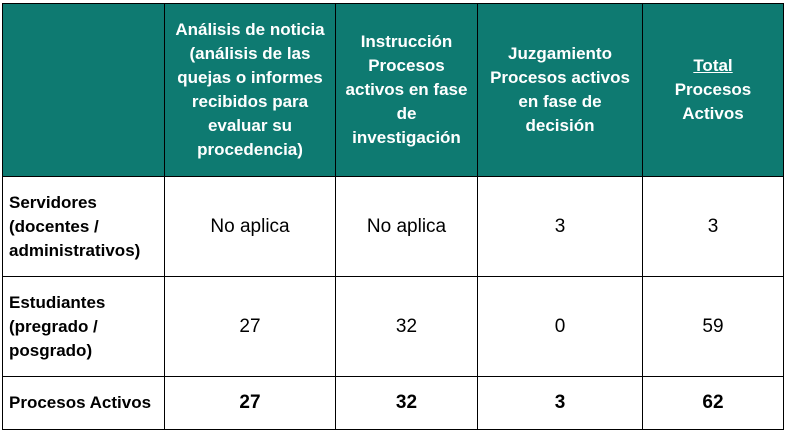  I want to click on header-corner-cell, so click(83, 90).